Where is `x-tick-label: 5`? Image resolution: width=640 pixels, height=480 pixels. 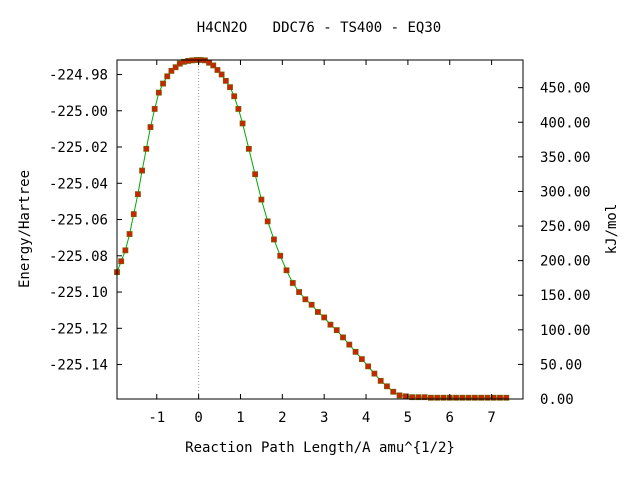
x-tick-label: 5 is located at coordinates (408, 418).